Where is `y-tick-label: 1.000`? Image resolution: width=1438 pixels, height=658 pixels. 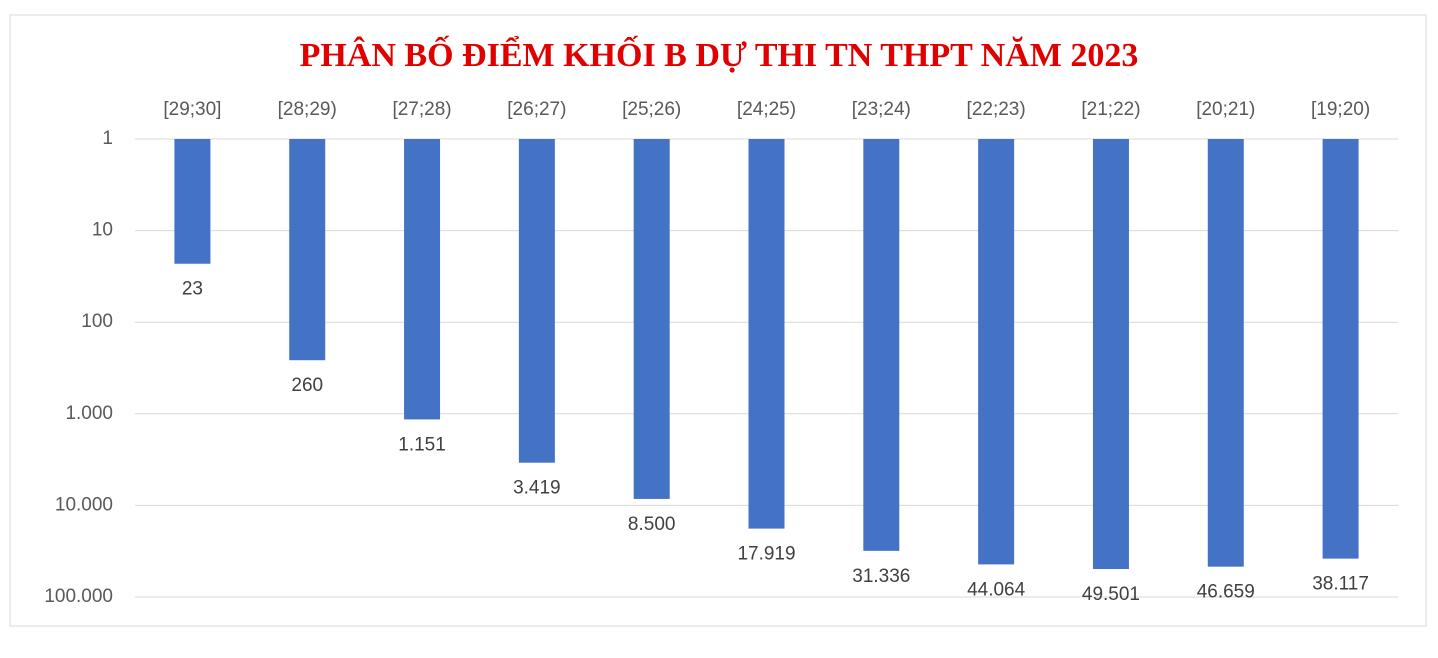
y-tick-label: 1.000 is located at coordinates (89, 413).